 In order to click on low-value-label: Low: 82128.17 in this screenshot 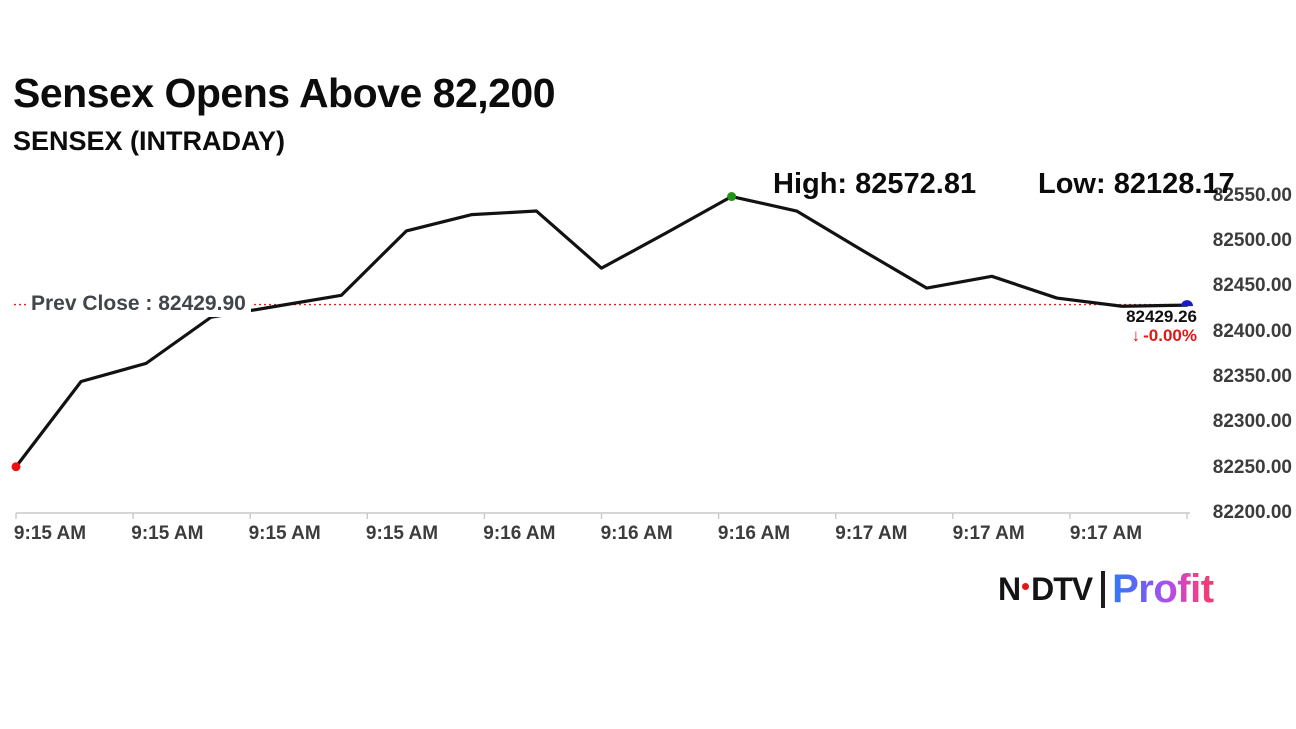, I will do `click(1136, 184)`.